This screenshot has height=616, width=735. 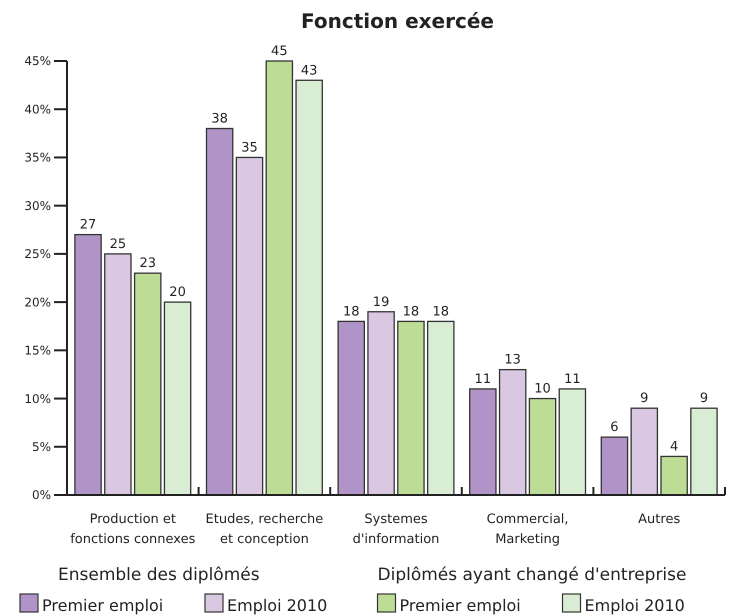 What do you see at coordinates (41, 495) in the screenshot?
I see `y-tick-label: 0%` at bounding box center [41, 495].